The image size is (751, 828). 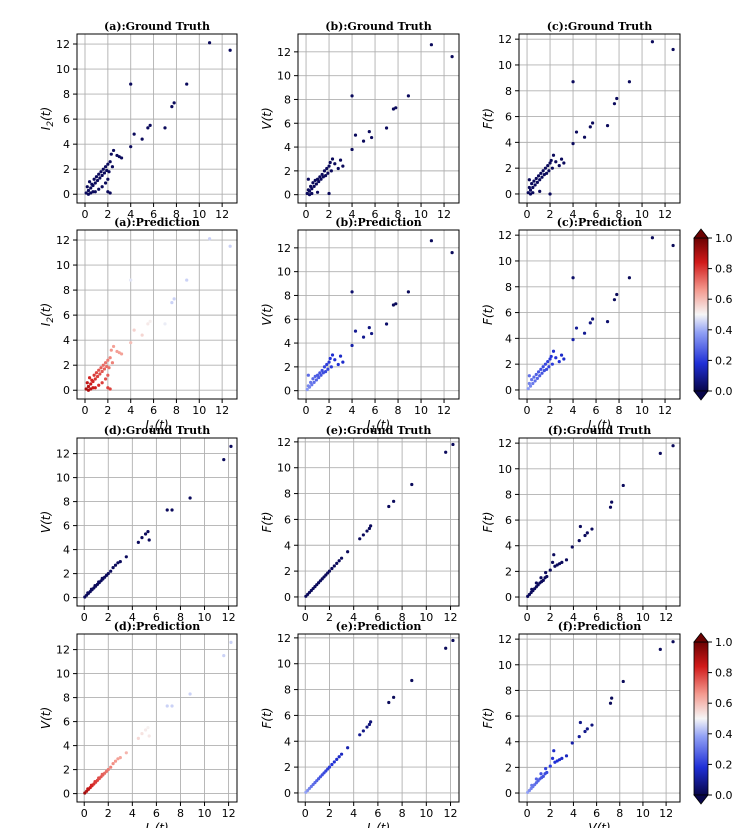 I want to click on x-tick-label: 2, so click(x=550, y=214).